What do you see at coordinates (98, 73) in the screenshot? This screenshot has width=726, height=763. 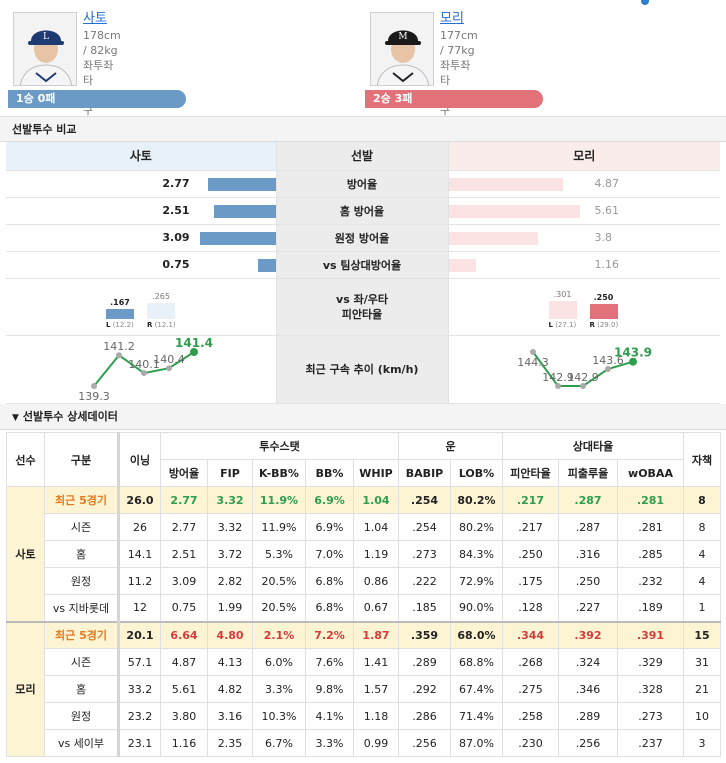 I see `player-hand-left: 좌투좌타` at bounding box center [98, 73].